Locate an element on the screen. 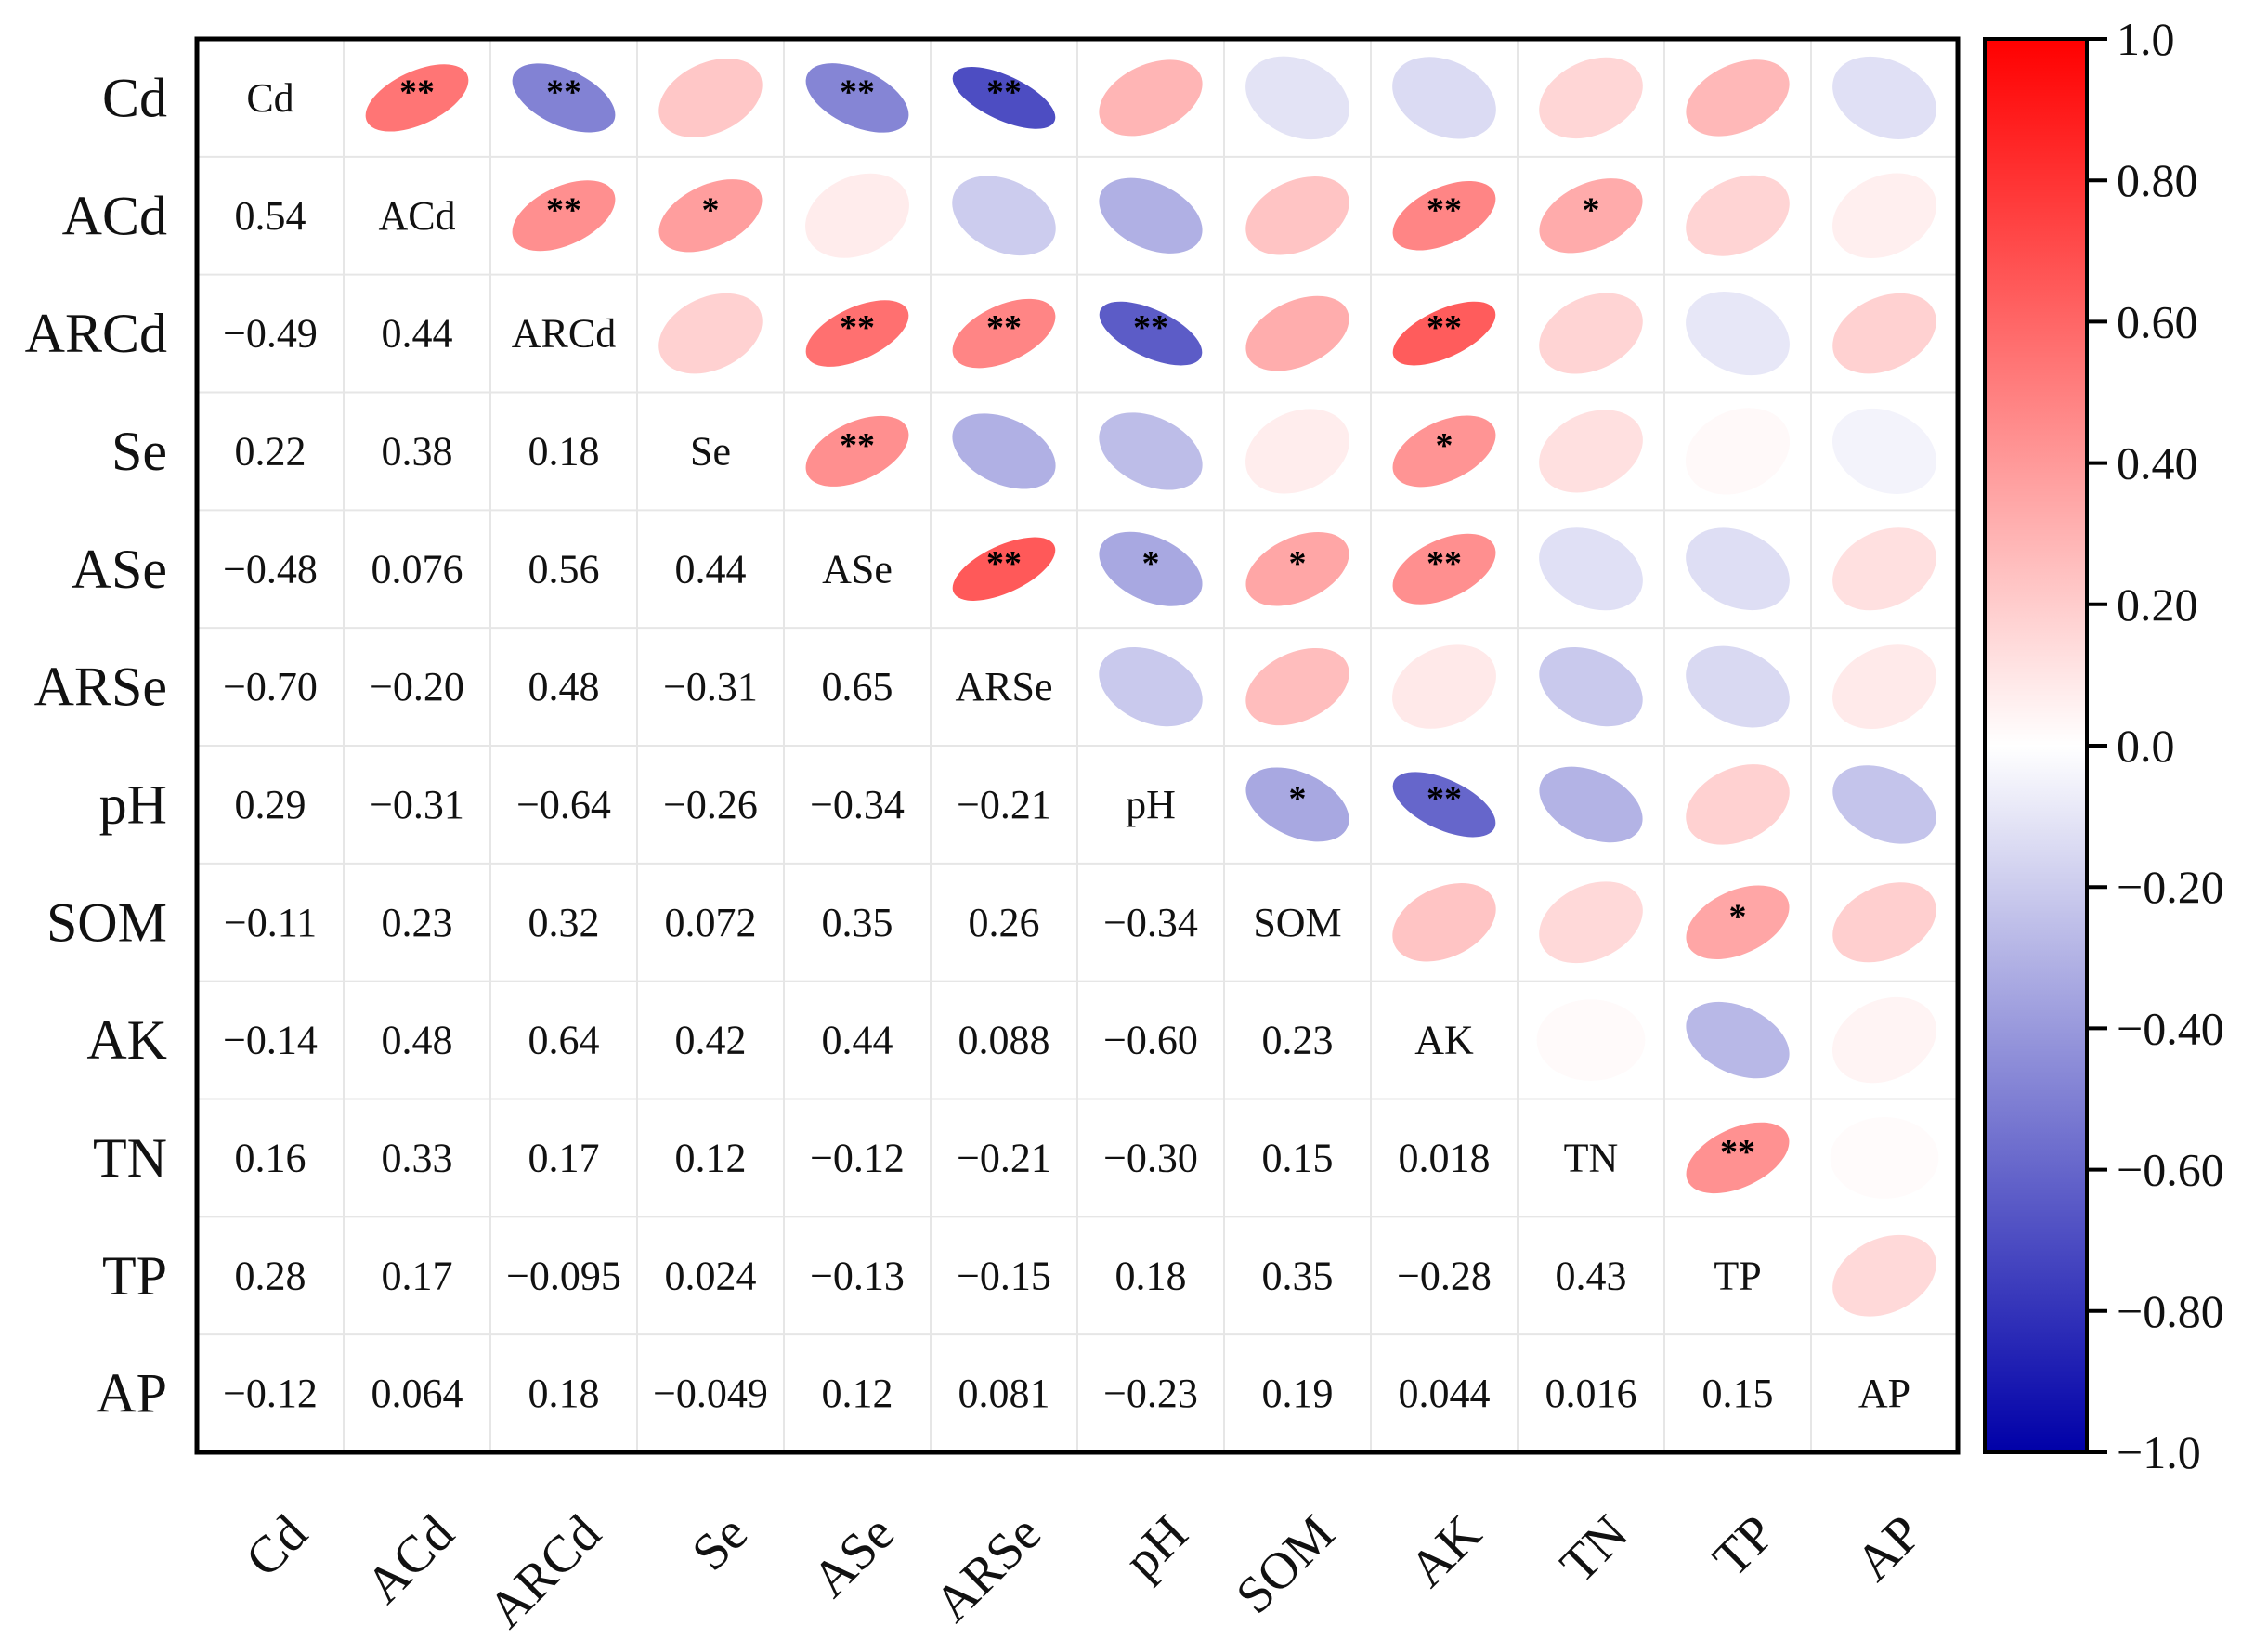 The width and height of the screenshot is (2255, 1652). correlation-value: −0.64 is located at coordinates (563, 804).